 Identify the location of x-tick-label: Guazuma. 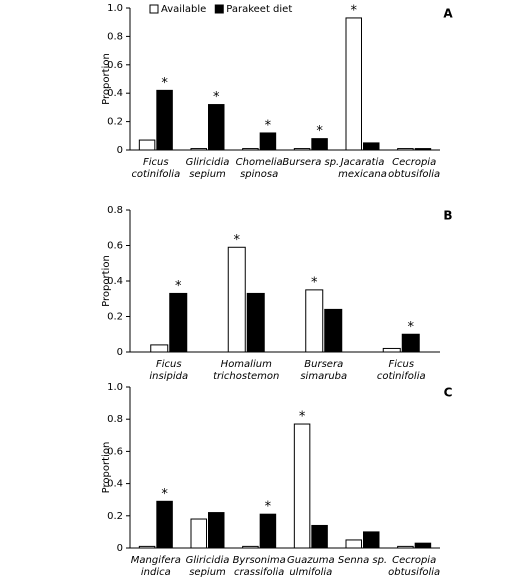
(311, 560).